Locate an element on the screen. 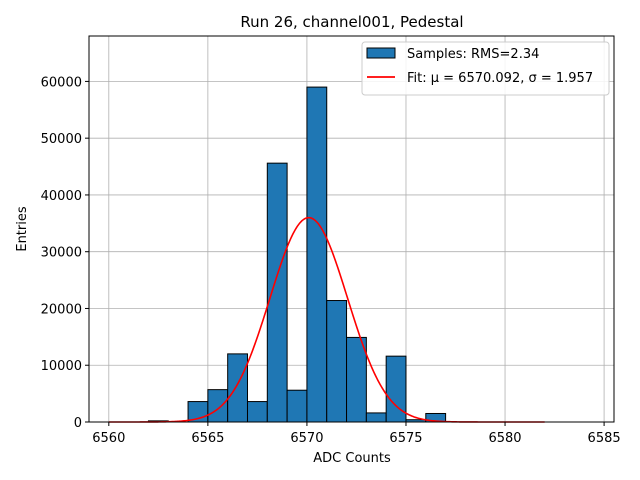 Image resolution: width=640 pixels, height=480 pixels. y-tick-label: 60000 is located at coordinates (61, 82).